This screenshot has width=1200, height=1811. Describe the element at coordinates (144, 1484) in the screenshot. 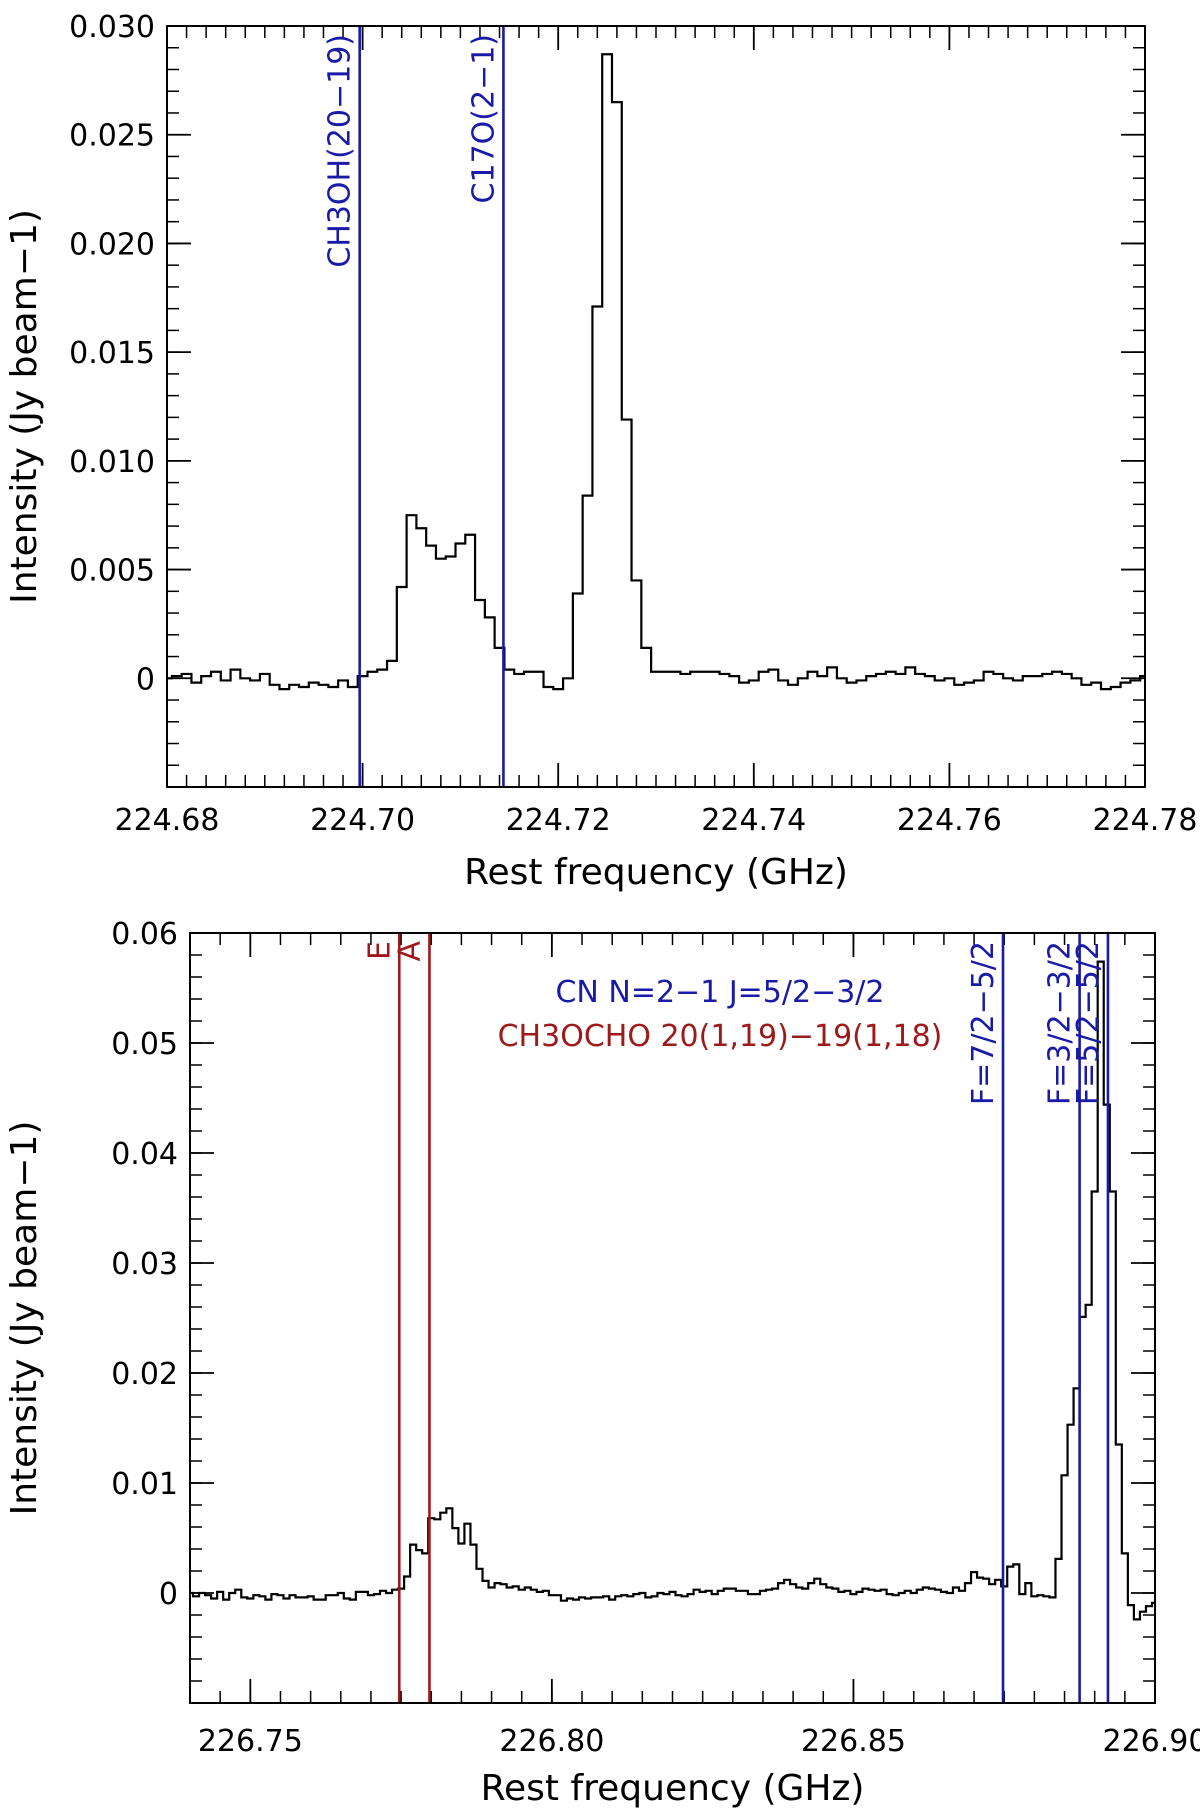

I see `y-tick-label: 0.01` at that location.